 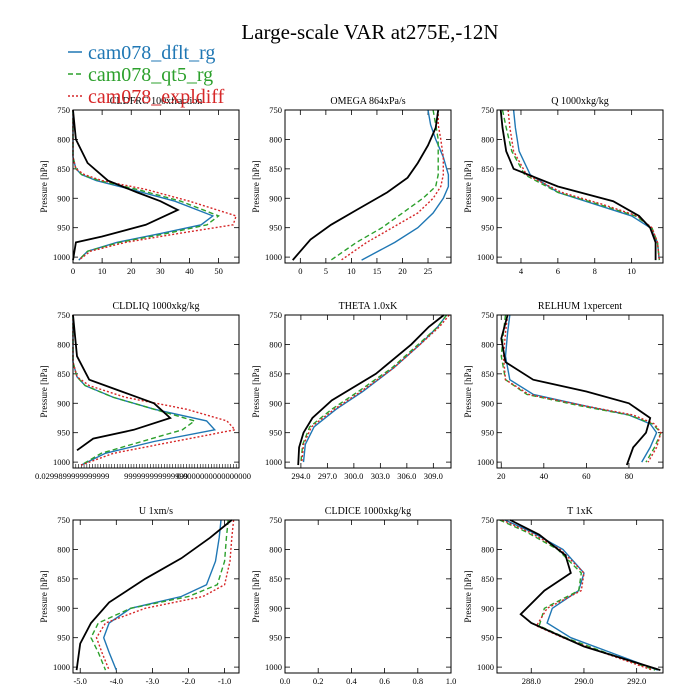 What do you see at coordinates (300, 271) in the screenshot?
I see `x-tick-label: 0` at bounding box center [300, 271].